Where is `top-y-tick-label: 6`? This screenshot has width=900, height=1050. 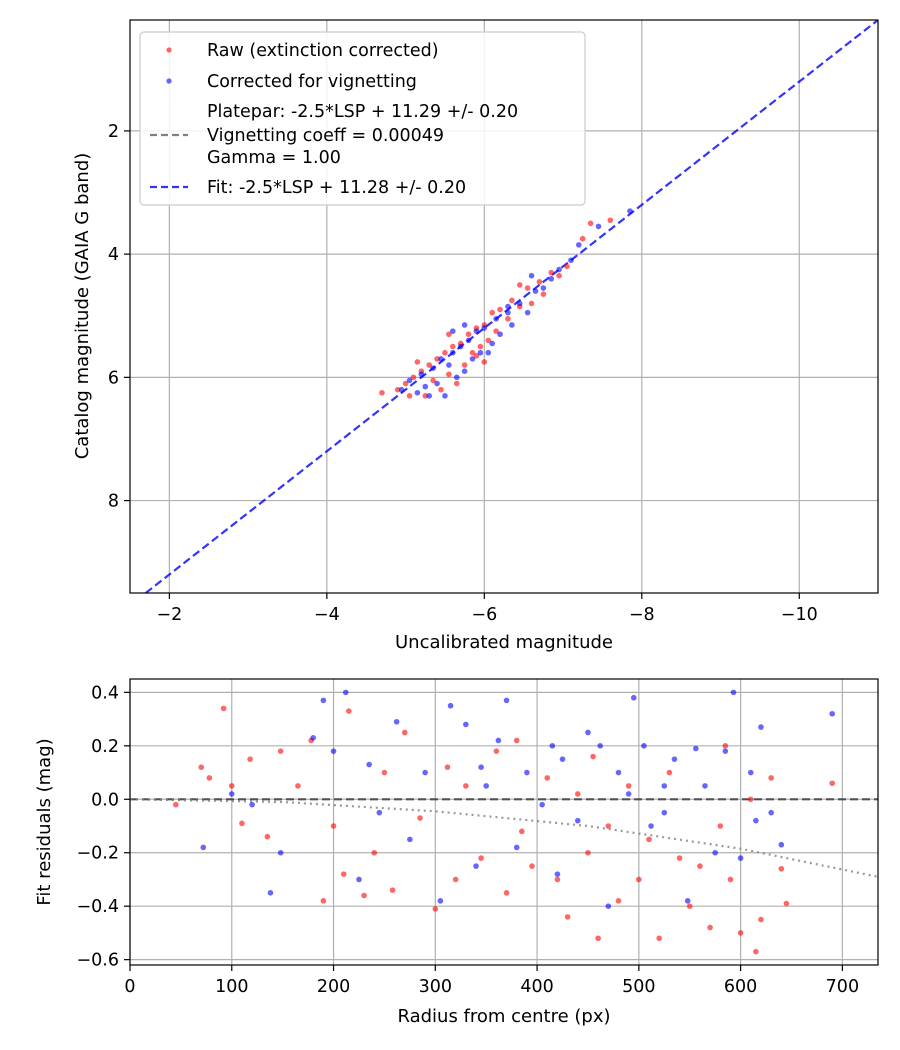
top-y-tick-label: 6 is located at coordinates (113, 378).